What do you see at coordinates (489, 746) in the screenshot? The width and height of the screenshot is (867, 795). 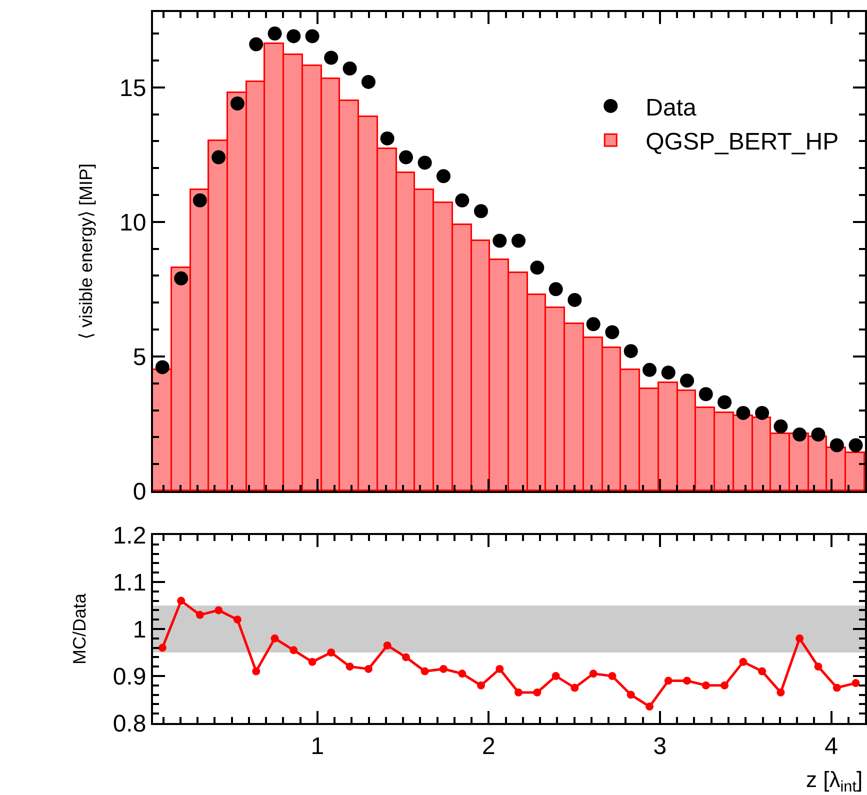 I see `x-tick-label: 2` at bounding box center [489, 746].